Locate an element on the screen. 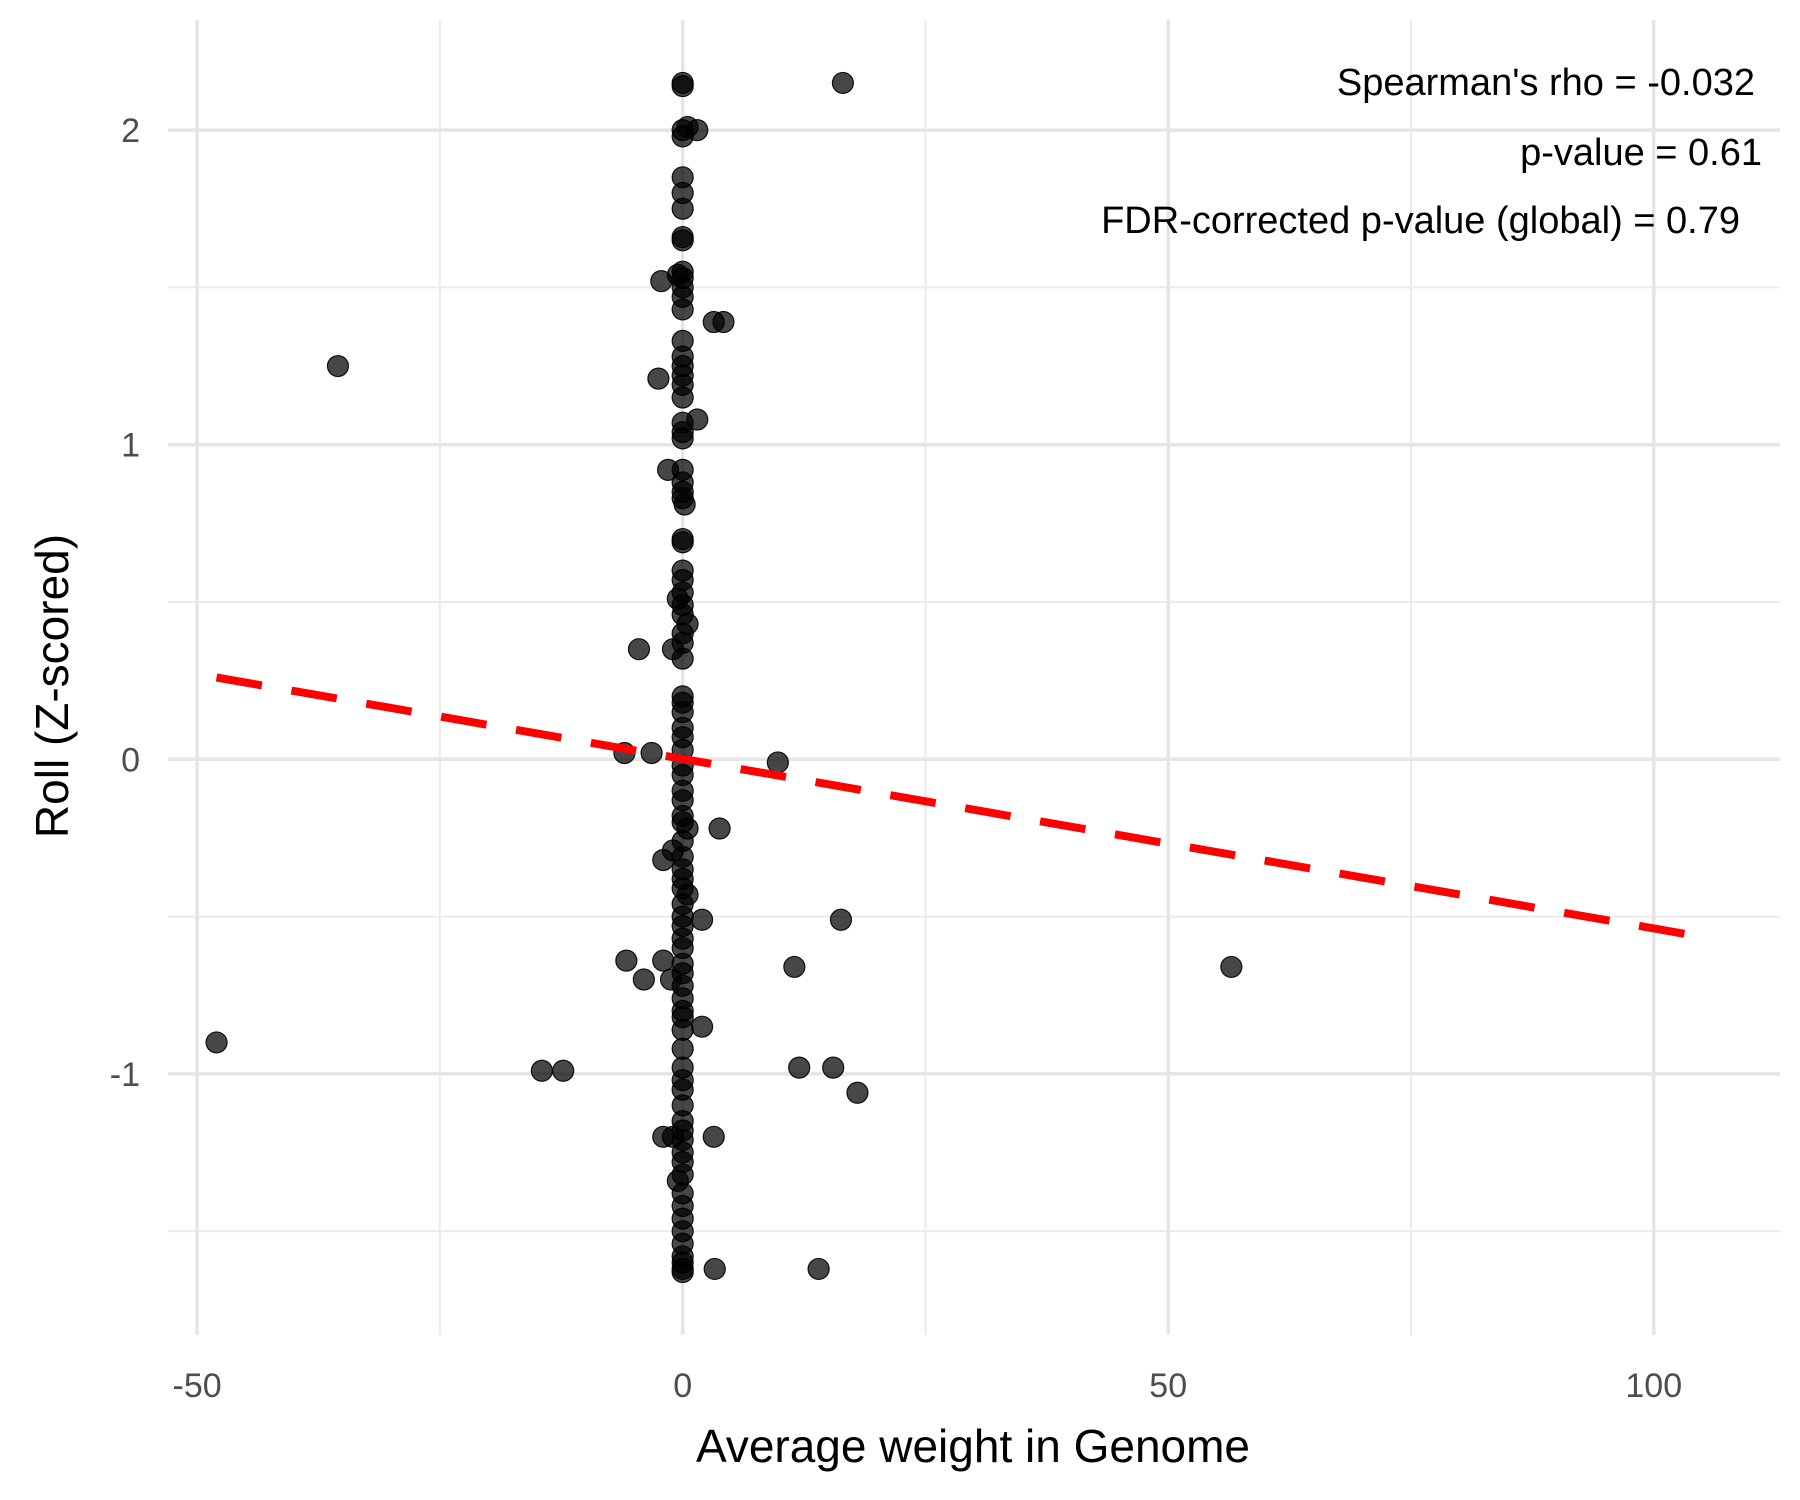 This screenshot has width=1800, height=1500. trend-line-group is located at coordinates (964, 808).